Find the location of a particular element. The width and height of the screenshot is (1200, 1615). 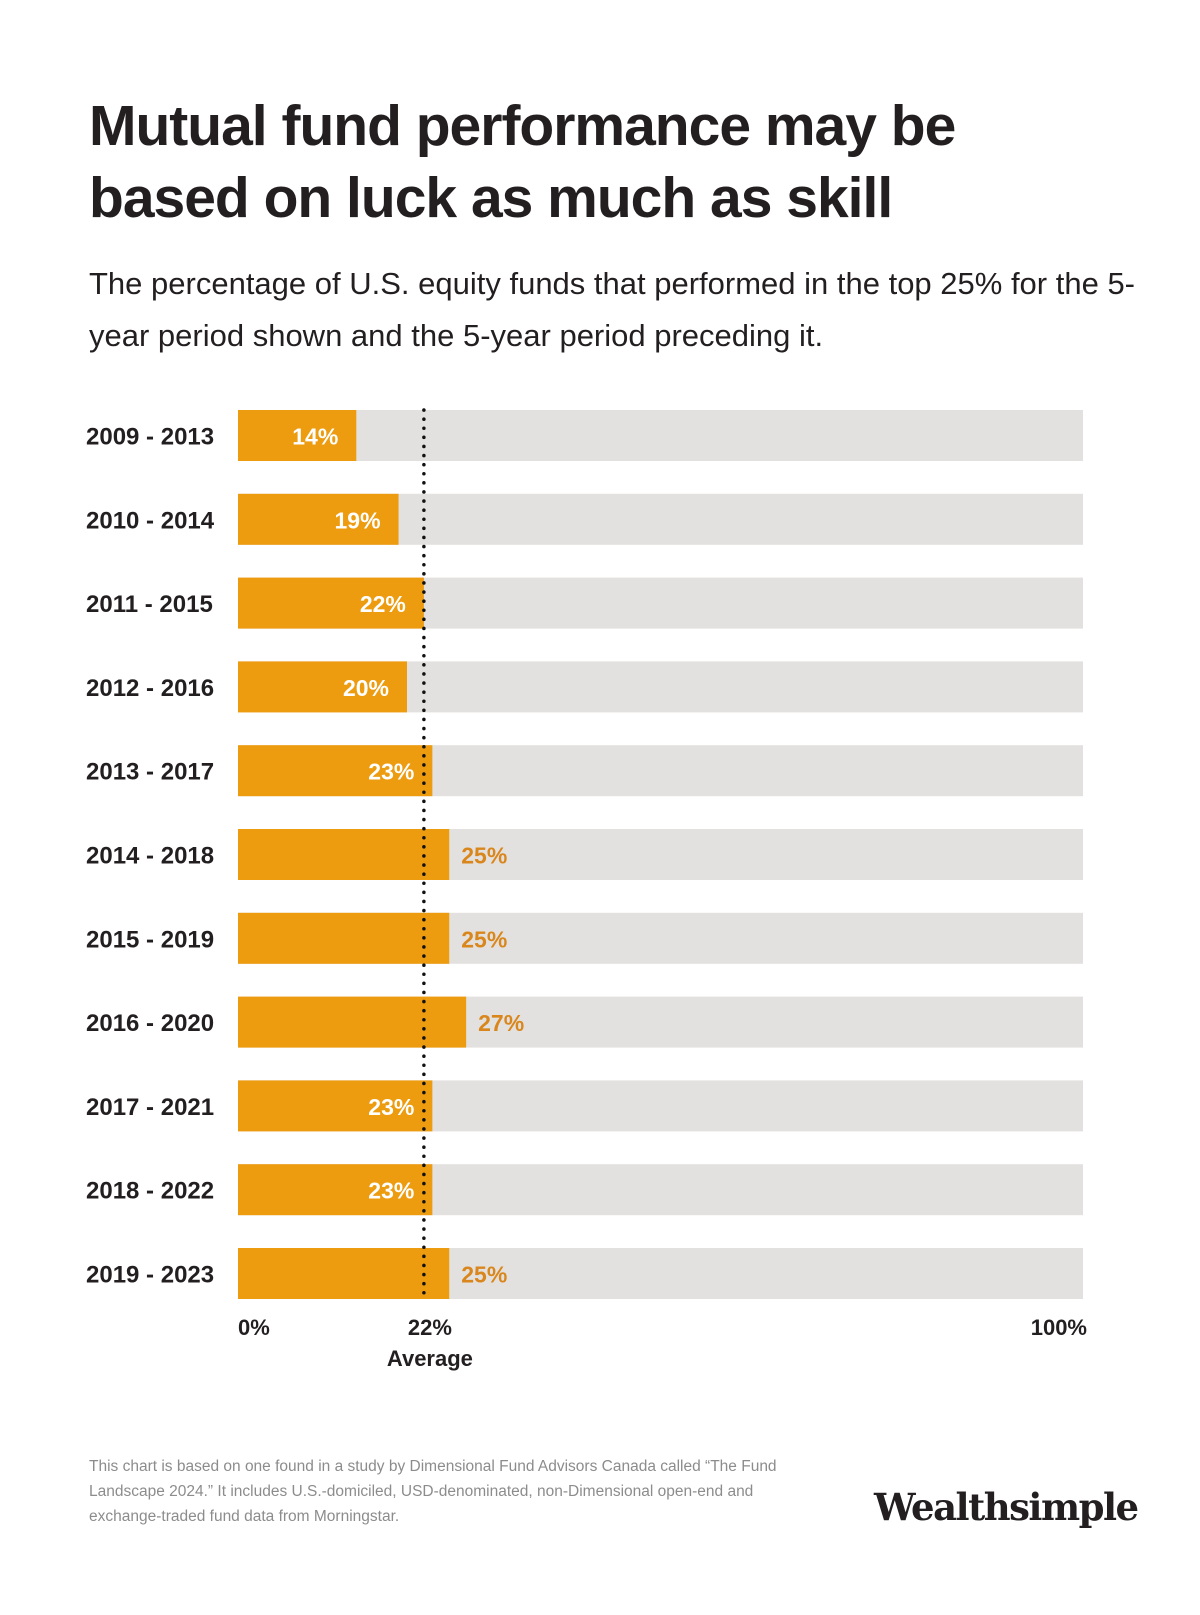

category-label: 2016 - 2020 is located at coordinates (150, 1023).